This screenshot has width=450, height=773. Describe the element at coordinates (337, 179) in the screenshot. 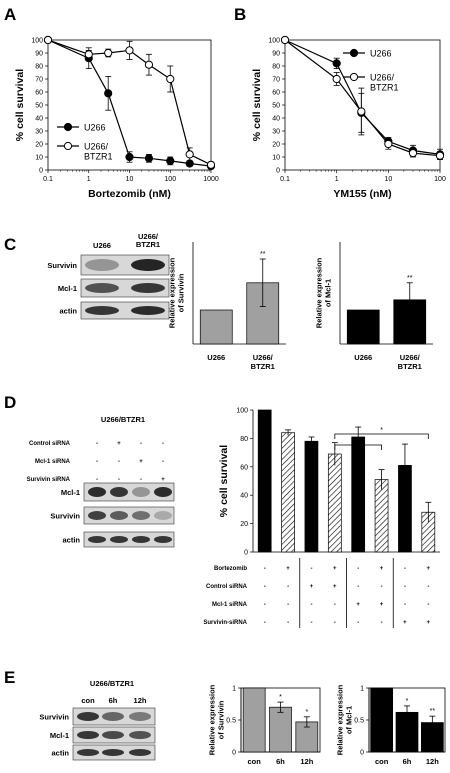

I see `x-tick-label: 1` at that location.